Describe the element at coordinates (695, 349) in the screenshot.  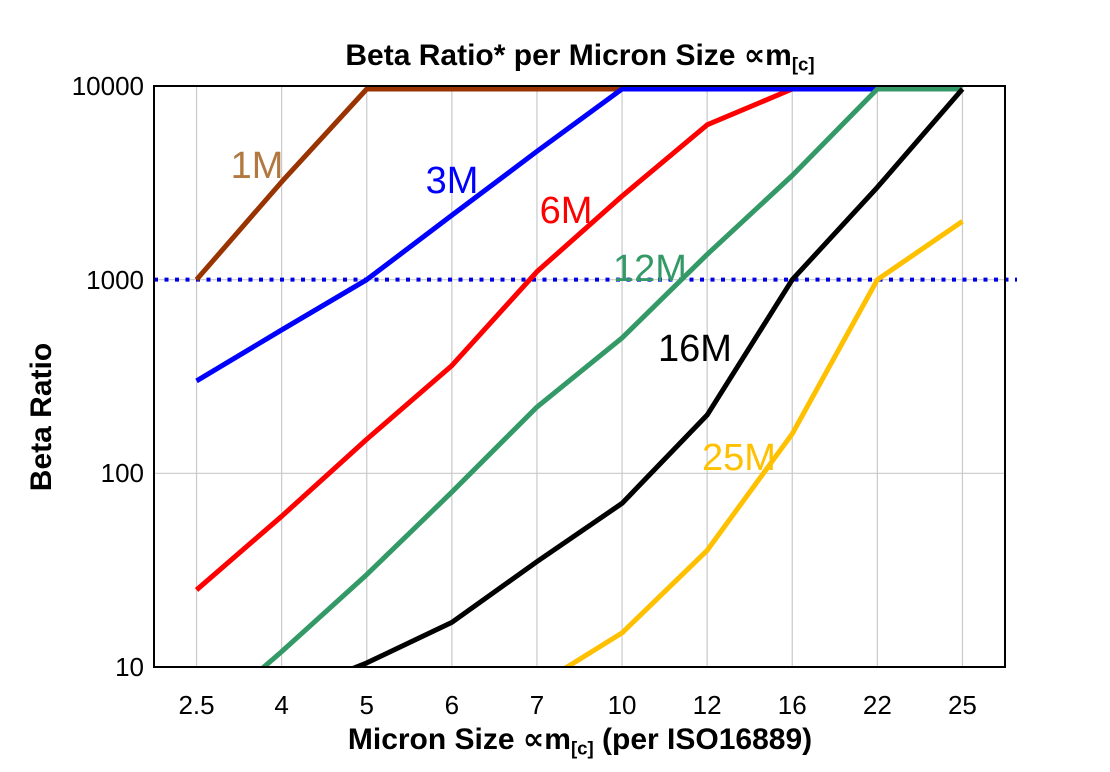
I see `series-label-16M: 16M` at that location.